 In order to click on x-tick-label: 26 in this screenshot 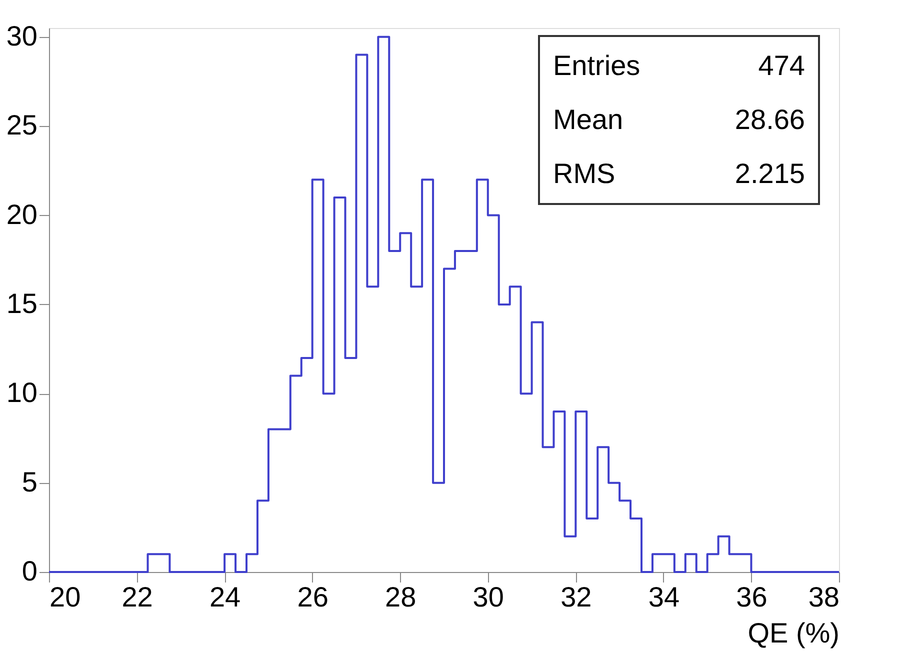, I will do `click(312, 597)`.